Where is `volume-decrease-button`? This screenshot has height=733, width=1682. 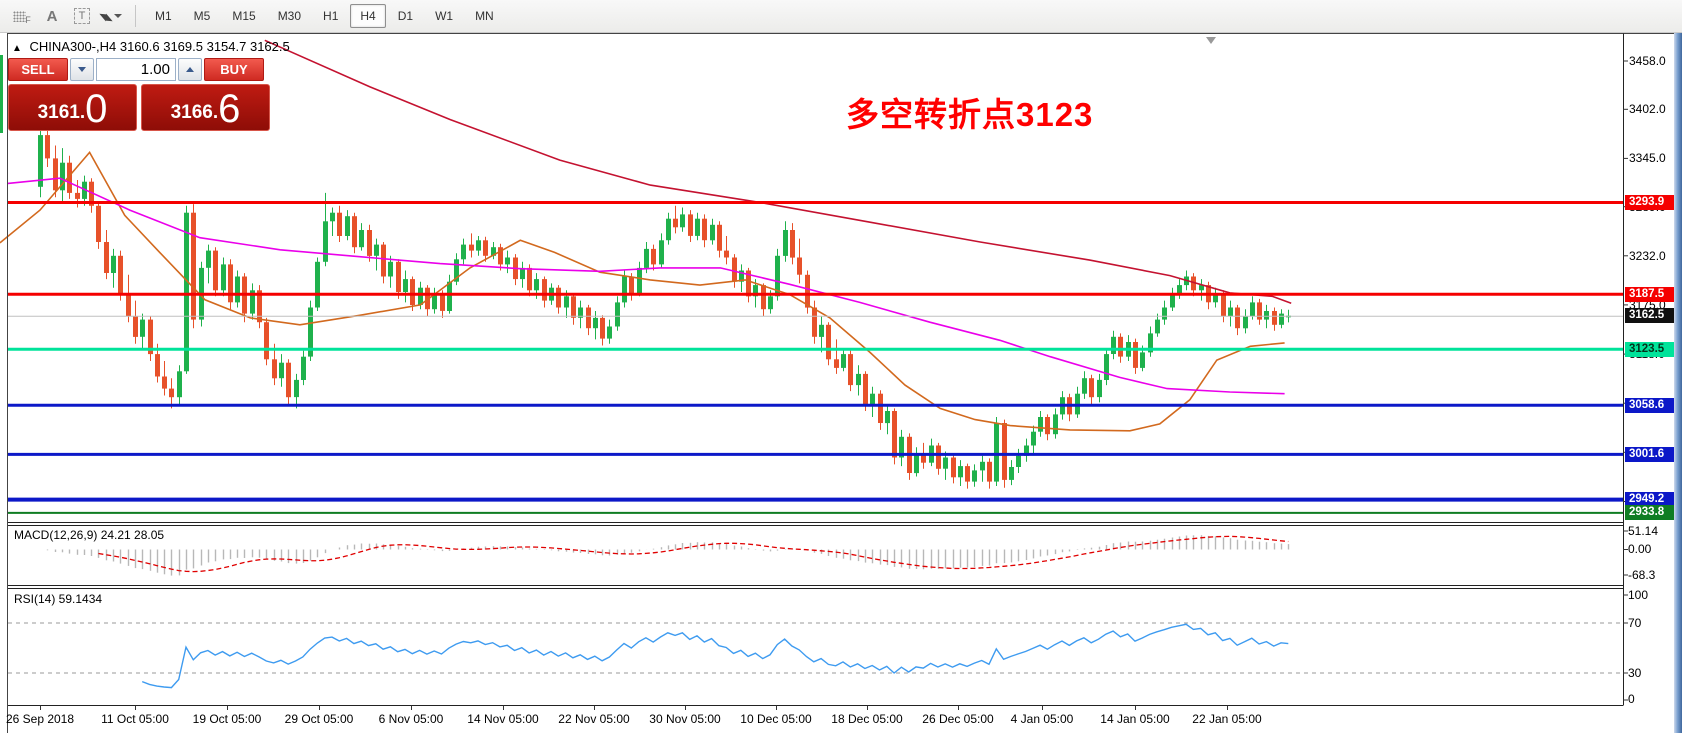 volume-decrease-button is located at coordinates (82, 69).